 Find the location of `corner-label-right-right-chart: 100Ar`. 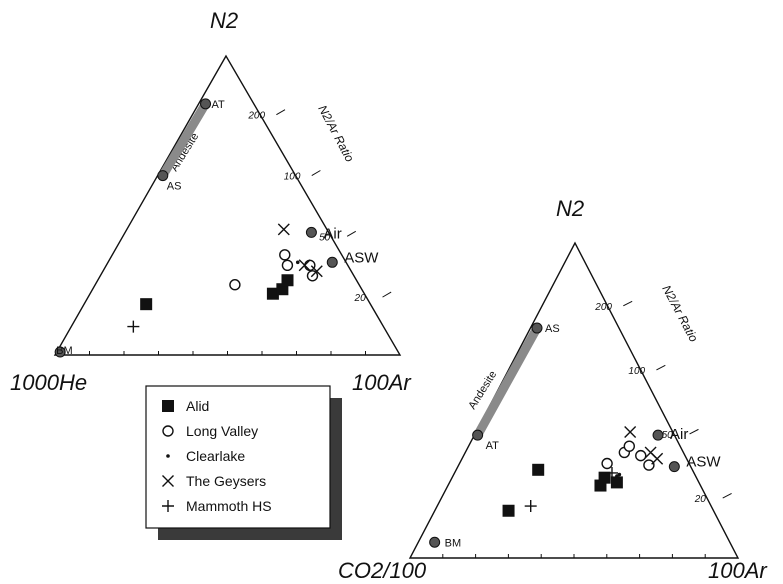

corner-label-right-right-chart: 100Ar is located at coordinates (738, 570).